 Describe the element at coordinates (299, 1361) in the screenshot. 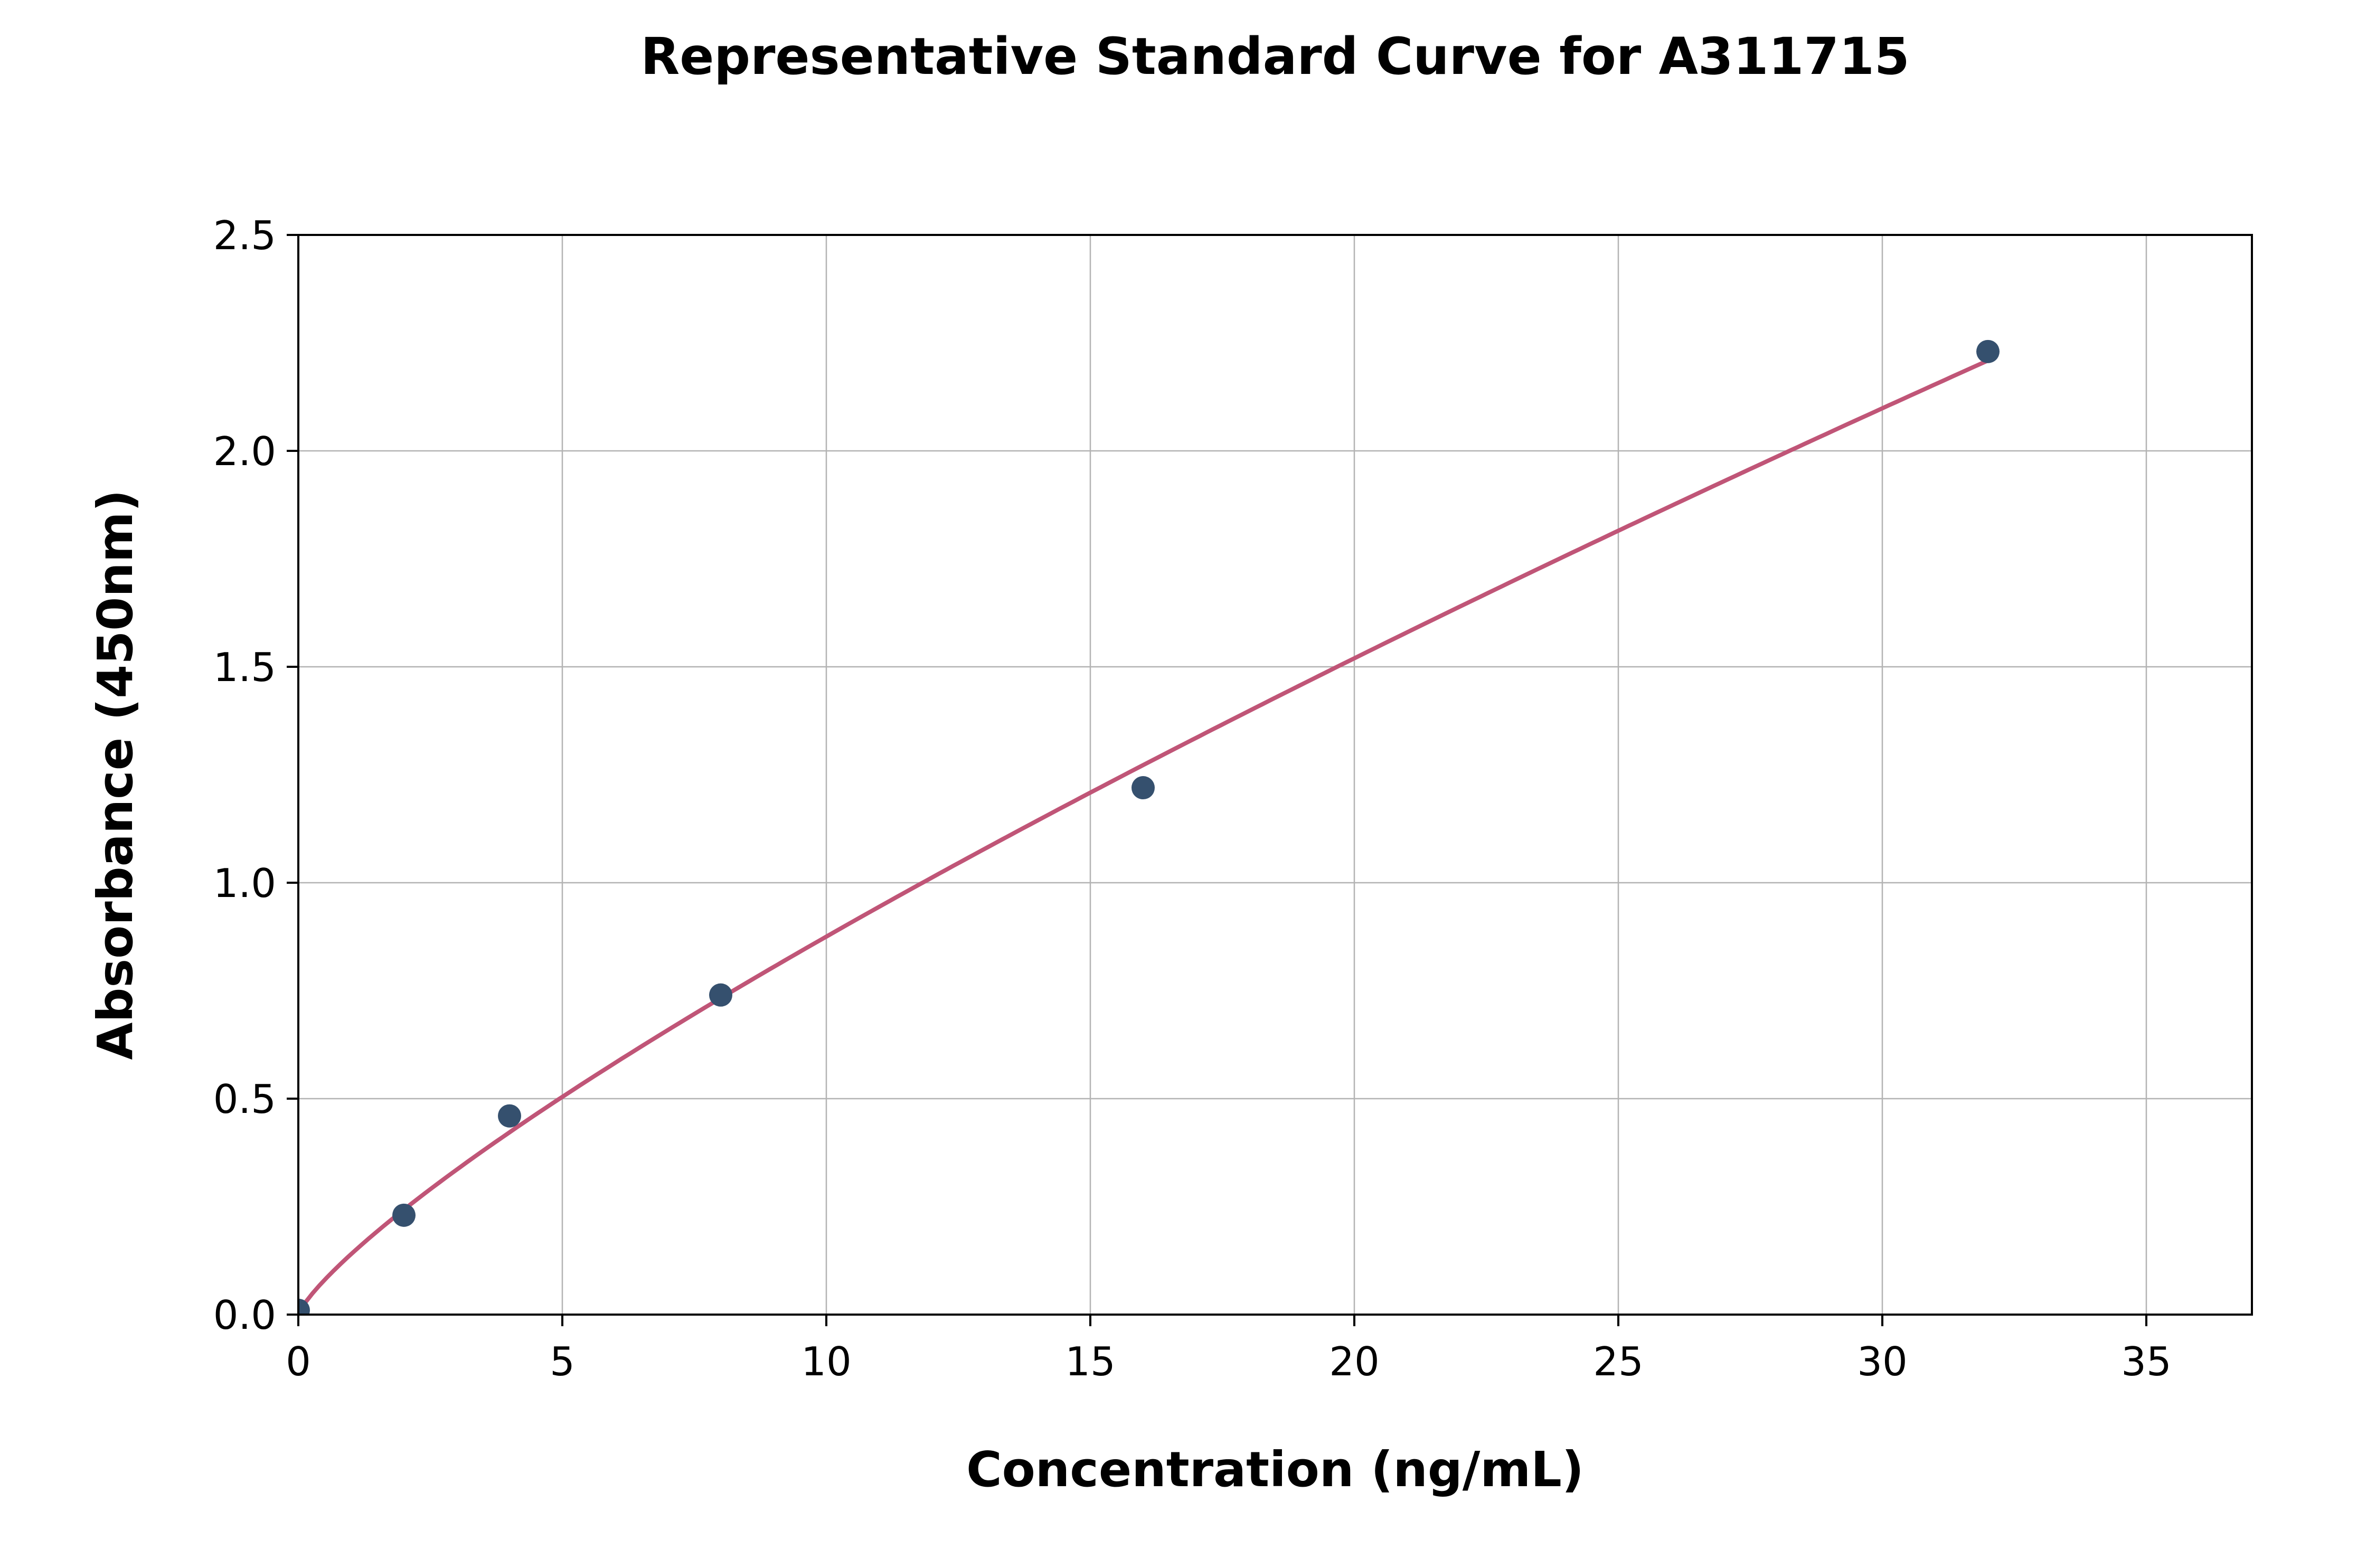

I see `x-tick-label: 0` at that location.